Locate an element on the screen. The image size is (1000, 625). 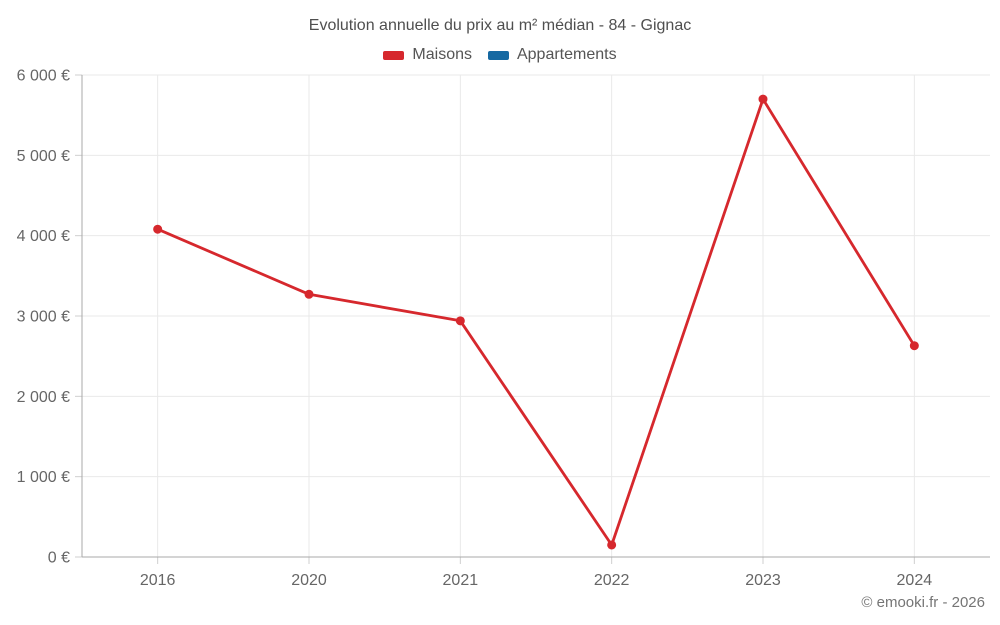
x-axis-tick-label: 2016 is located at coordinates (158, 580).